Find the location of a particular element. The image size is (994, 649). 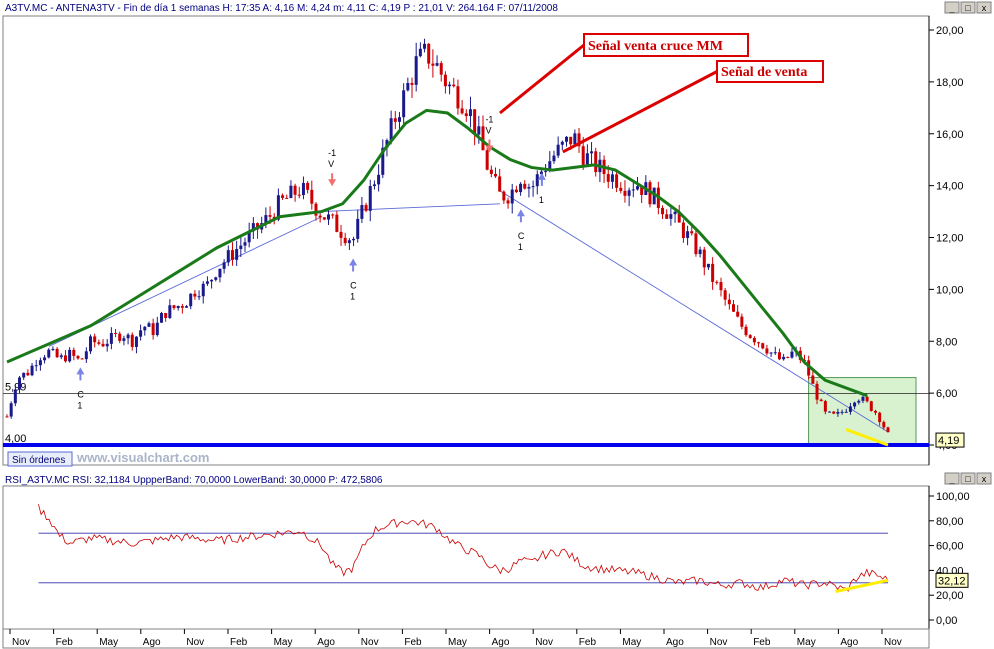

rsi-last-box is located at coordinates (952, 580).